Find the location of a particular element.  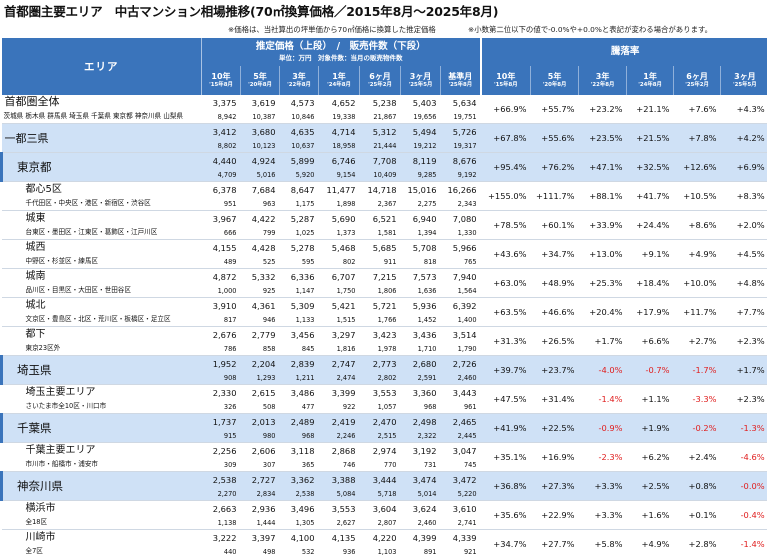

area-name-cell: 埼玉県 is located at coordinates (102, 370).